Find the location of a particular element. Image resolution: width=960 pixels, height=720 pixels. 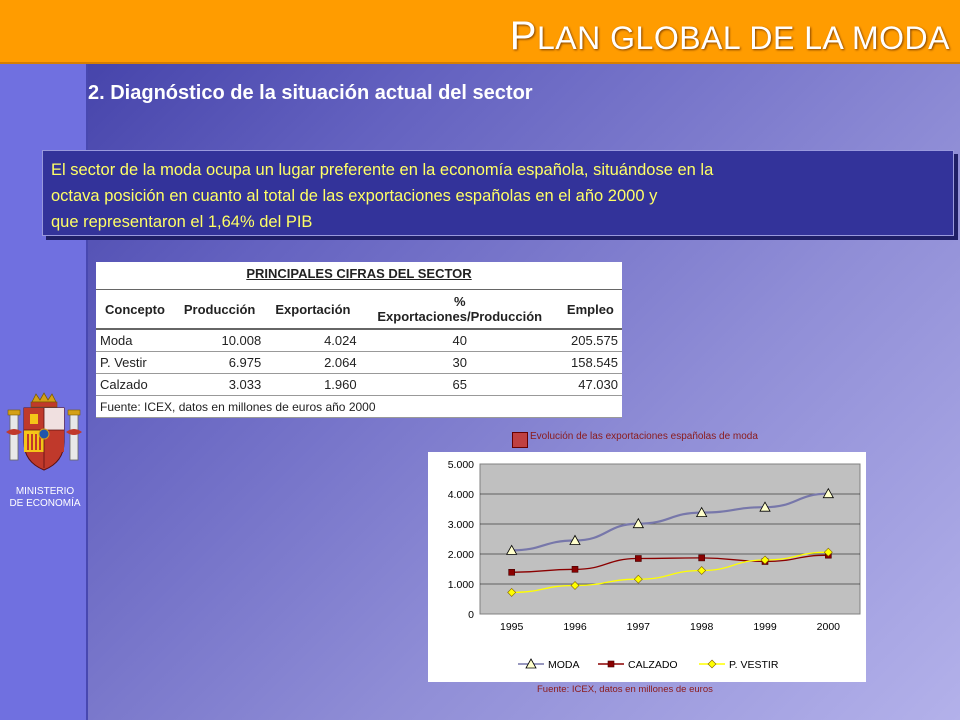

row-ratio: 30 is located at coordinates (459, 362).